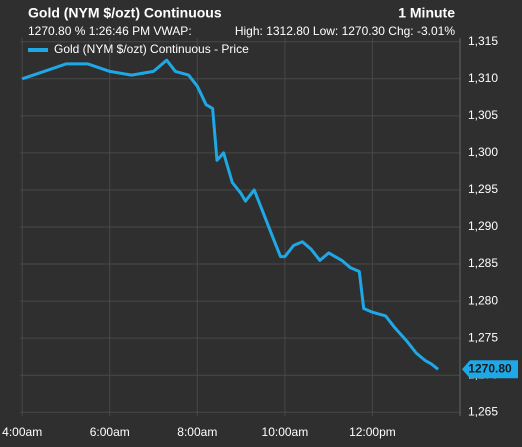 The image size is (522, 447). I want to click on y-tick-label: 1,315, so click(483, 41).